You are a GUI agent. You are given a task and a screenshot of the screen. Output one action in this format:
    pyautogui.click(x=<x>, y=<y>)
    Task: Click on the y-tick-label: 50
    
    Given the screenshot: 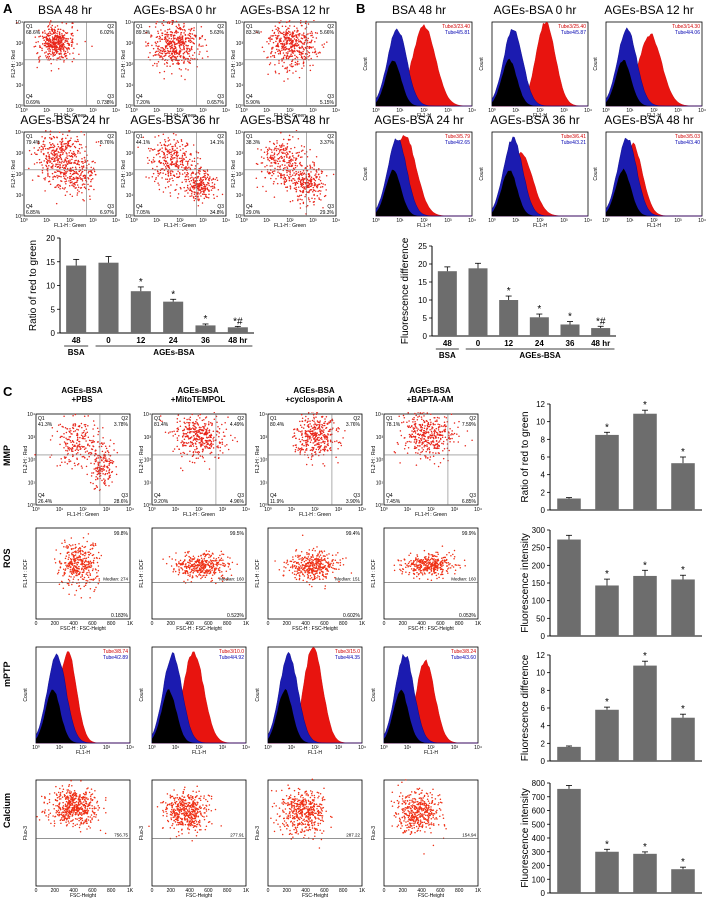 What is the action you would take?
    pyautogui.click(x=540, y=618)
    